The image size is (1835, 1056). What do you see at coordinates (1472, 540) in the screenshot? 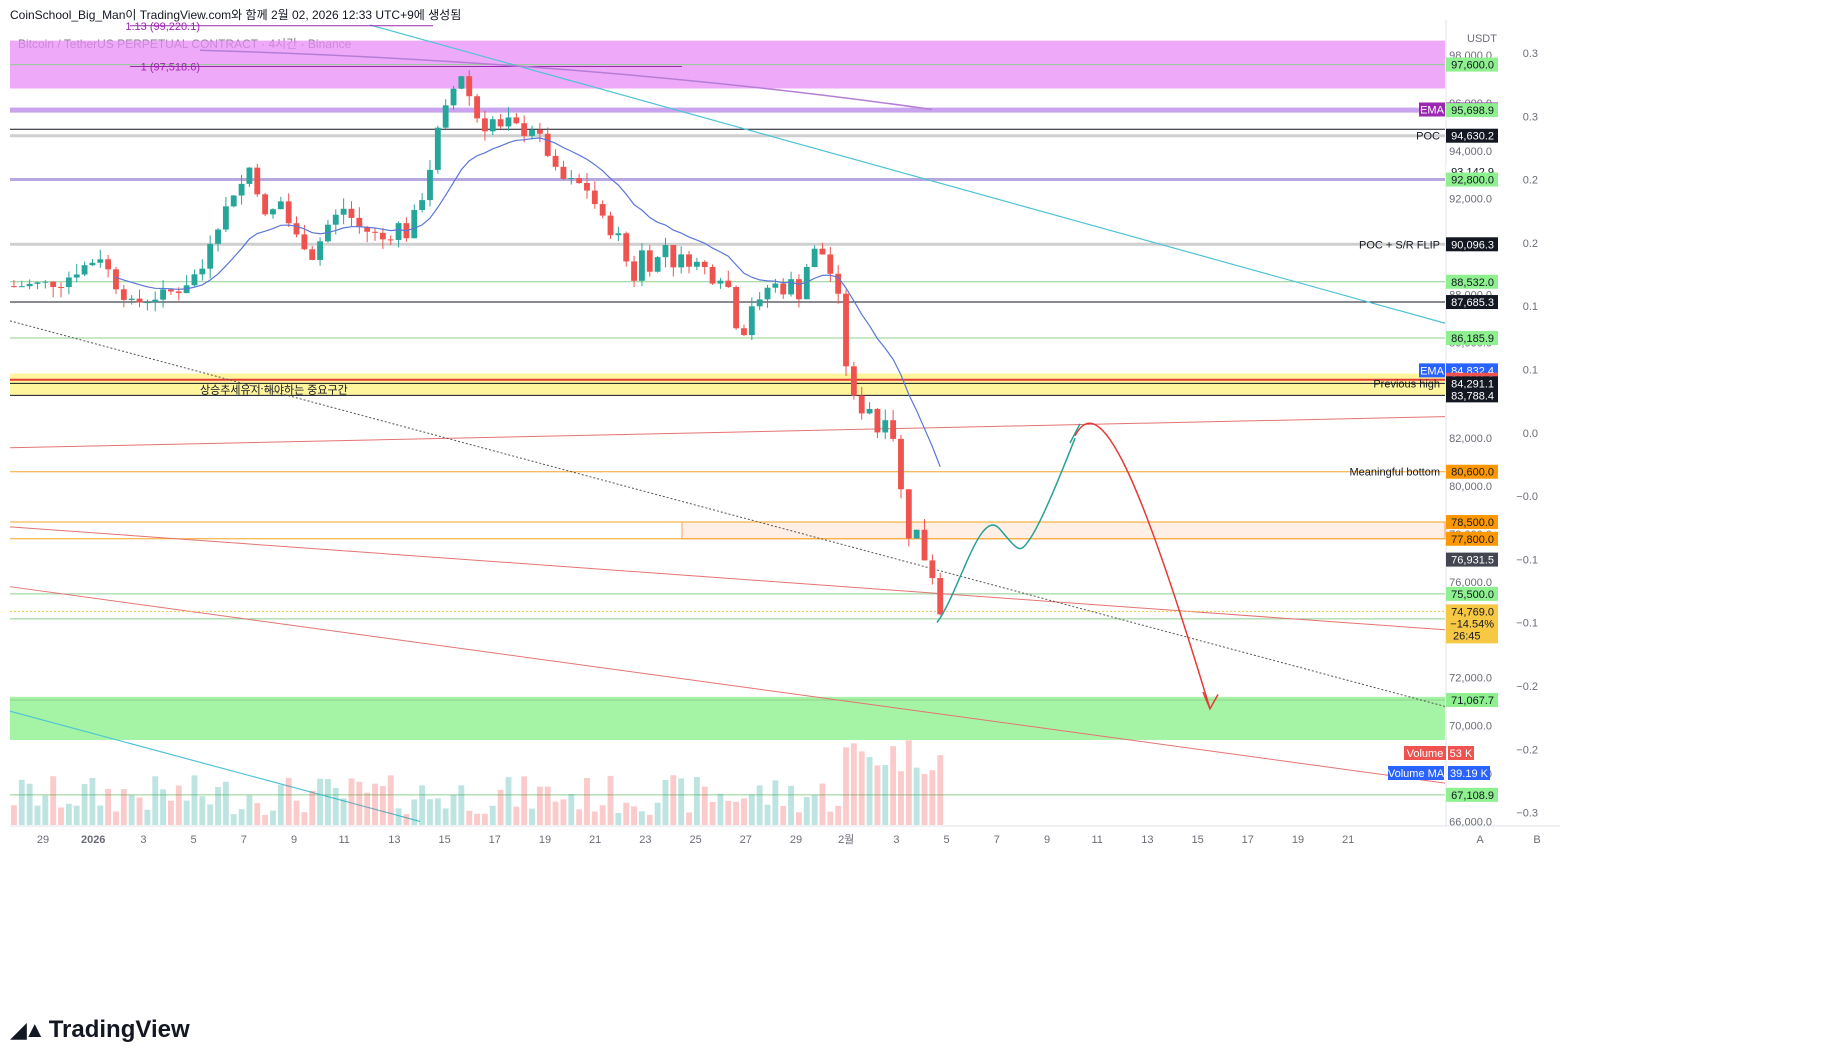
I see `tag-value: 77,800.0` at bounding box center [1472, 540].